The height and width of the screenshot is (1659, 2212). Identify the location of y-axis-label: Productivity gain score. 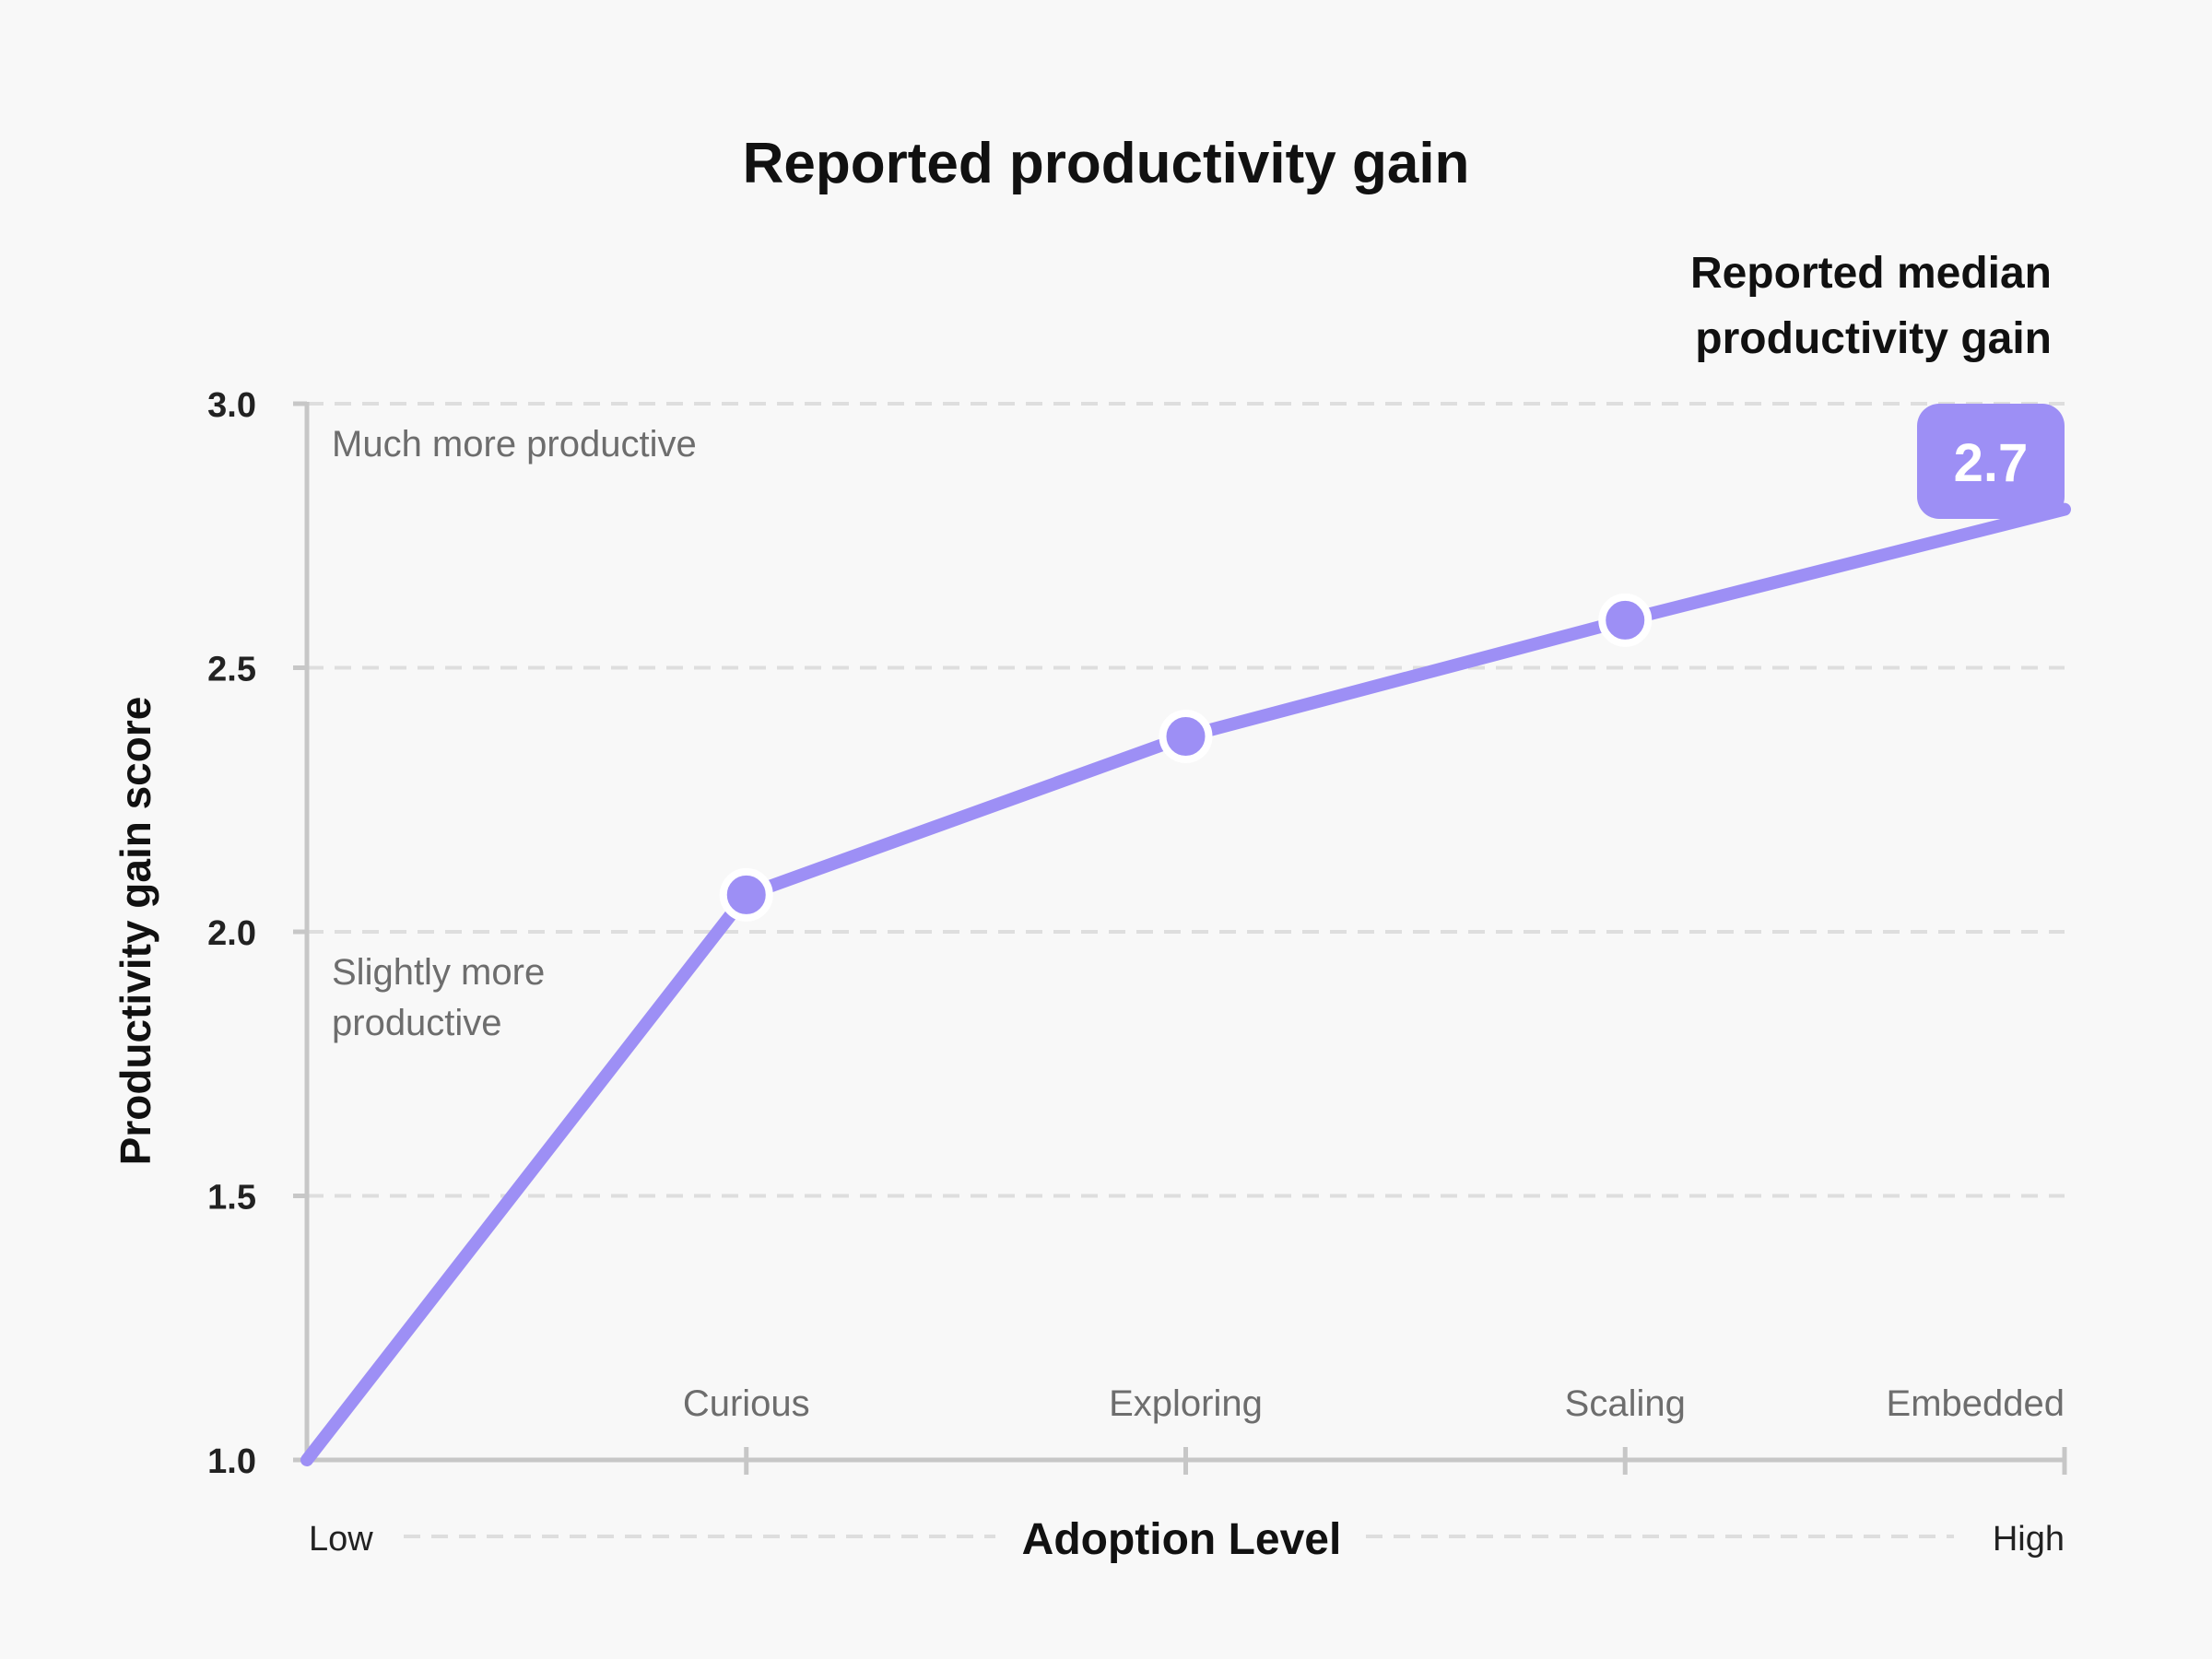
(135, 931).